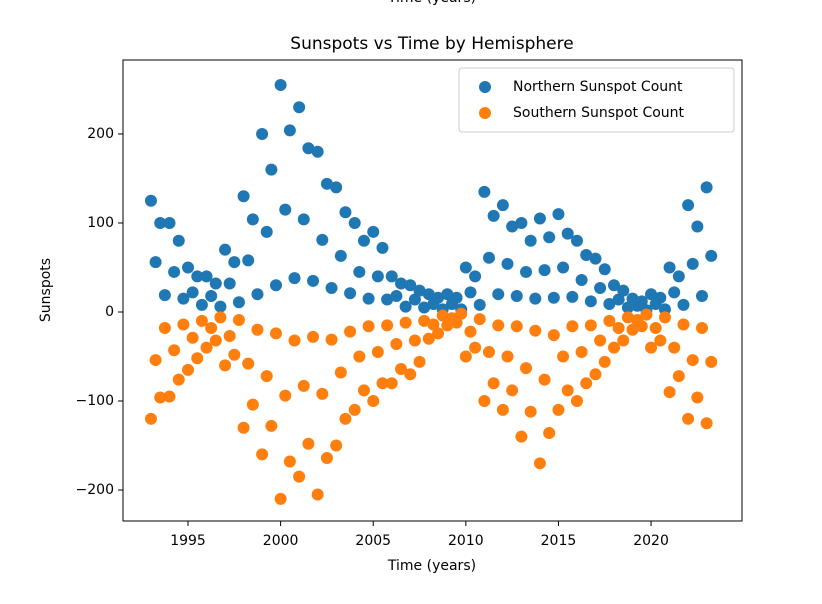 Image resolution: width=822 pixels, height=604 pixels. I want to click on x-axis-label: Time (years), so click(431, 566).